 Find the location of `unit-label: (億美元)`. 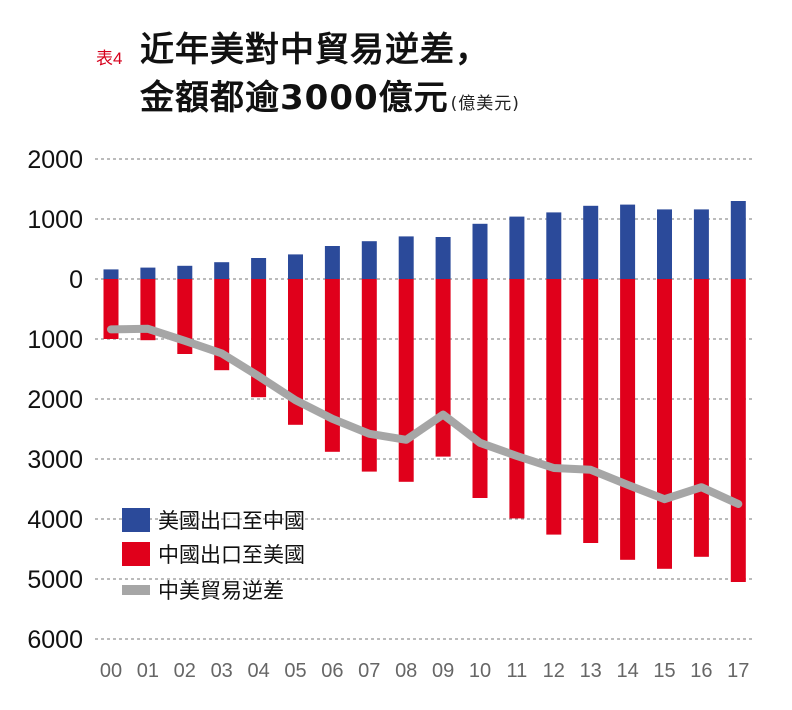

unit-label: (億美元) is located at coordinates (485, 104).